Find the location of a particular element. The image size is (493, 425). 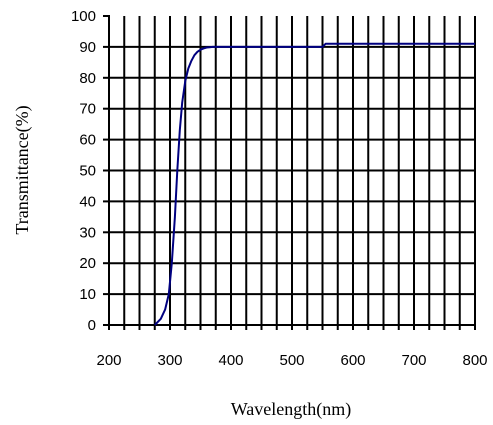

y-tick-label: 20 is located at coordinates (87, 263).